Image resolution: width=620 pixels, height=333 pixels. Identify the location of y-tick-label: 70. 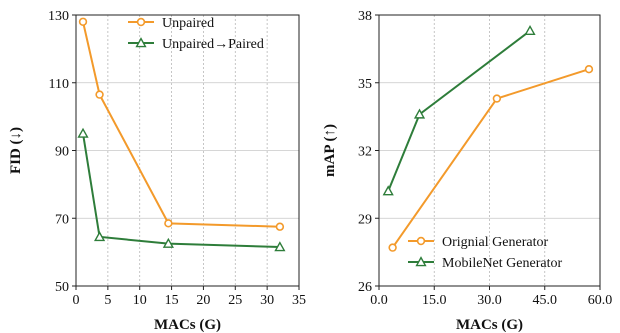
(62, 219).